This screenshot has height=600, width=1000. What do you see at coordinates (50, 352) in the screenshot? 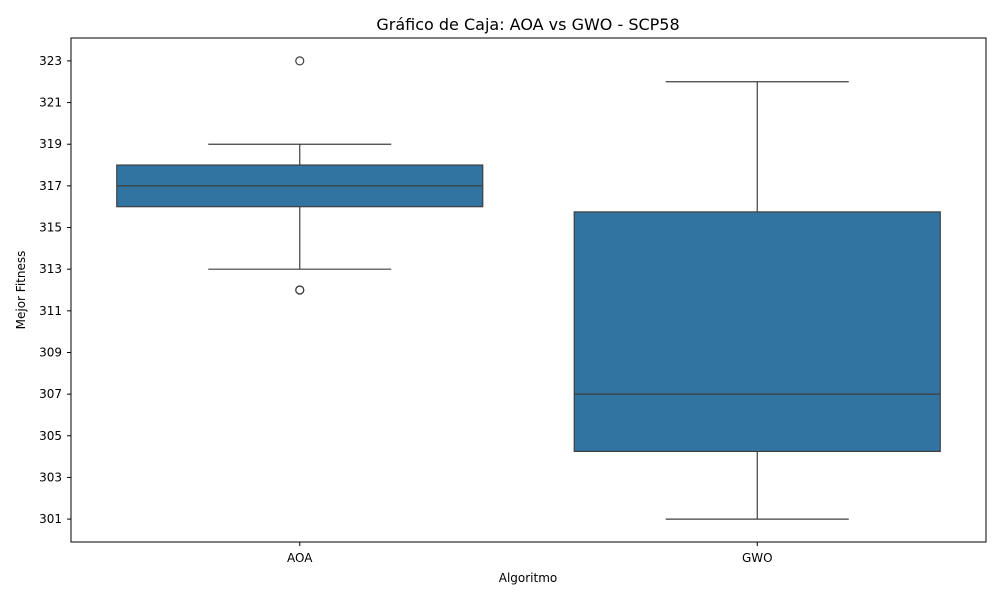
I see `y-tick-label: 309` at bounding box center [50, 352].